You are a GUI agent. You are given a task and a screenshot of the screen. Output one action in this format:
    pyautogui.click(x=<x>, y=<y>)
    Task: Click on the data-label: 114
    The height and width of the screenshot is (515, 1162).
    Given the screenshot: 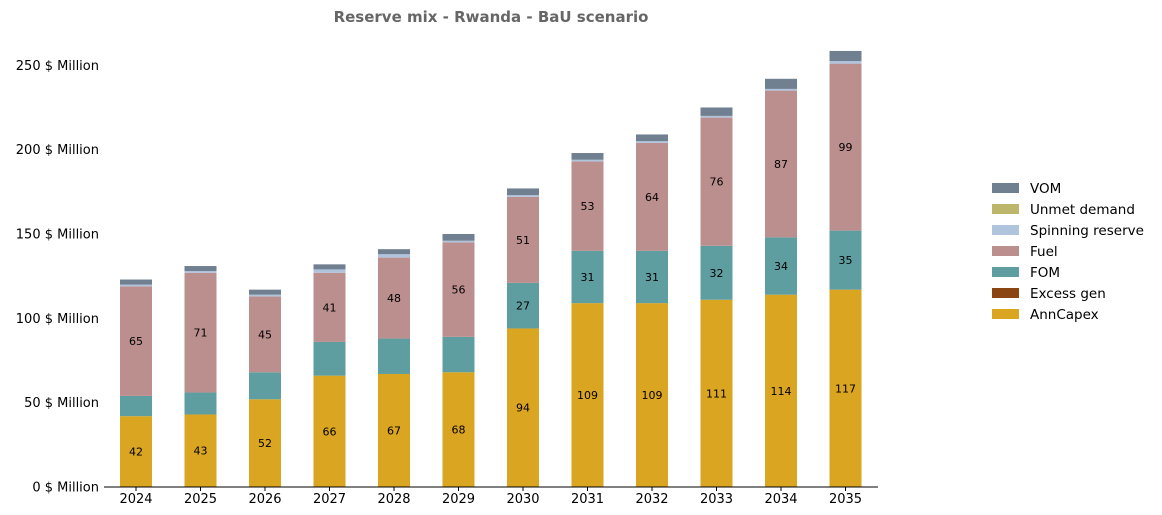 What is the action you would take?
    pyautogui.click(x=781, y=391)
    